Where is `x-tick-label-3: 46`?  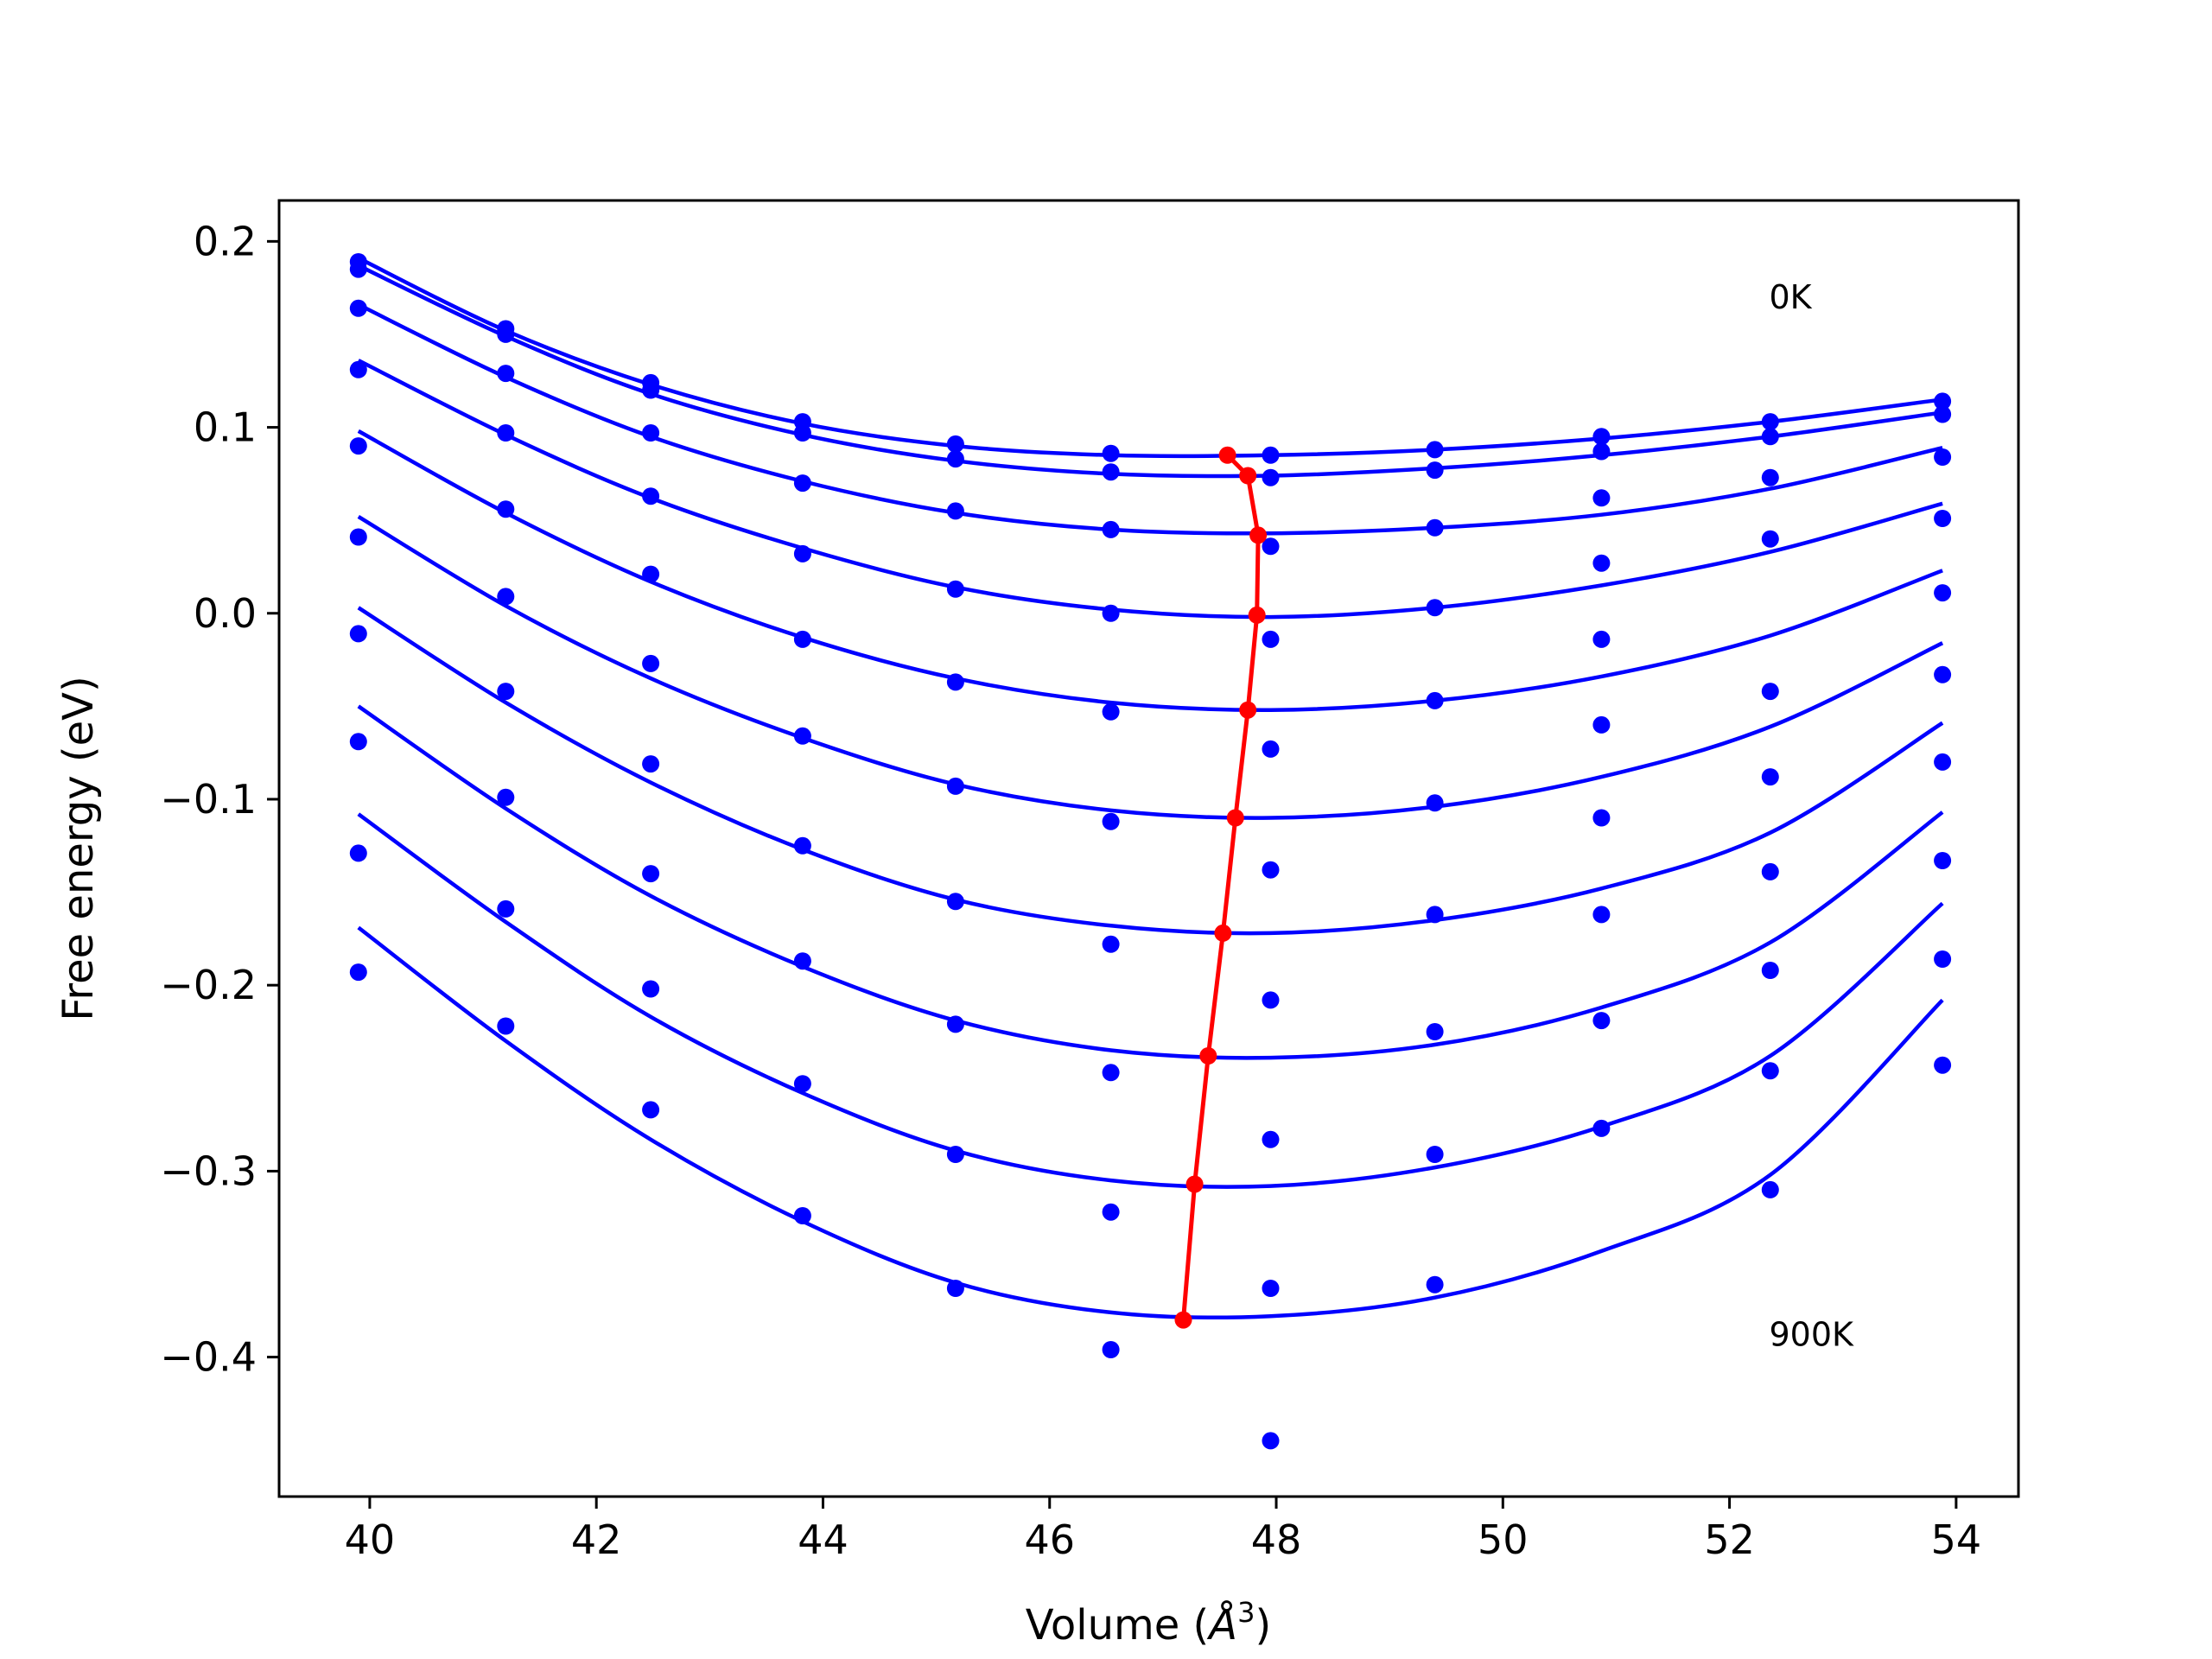 x-tick-label-3: 46 is located at coordinates (1049, 1539).